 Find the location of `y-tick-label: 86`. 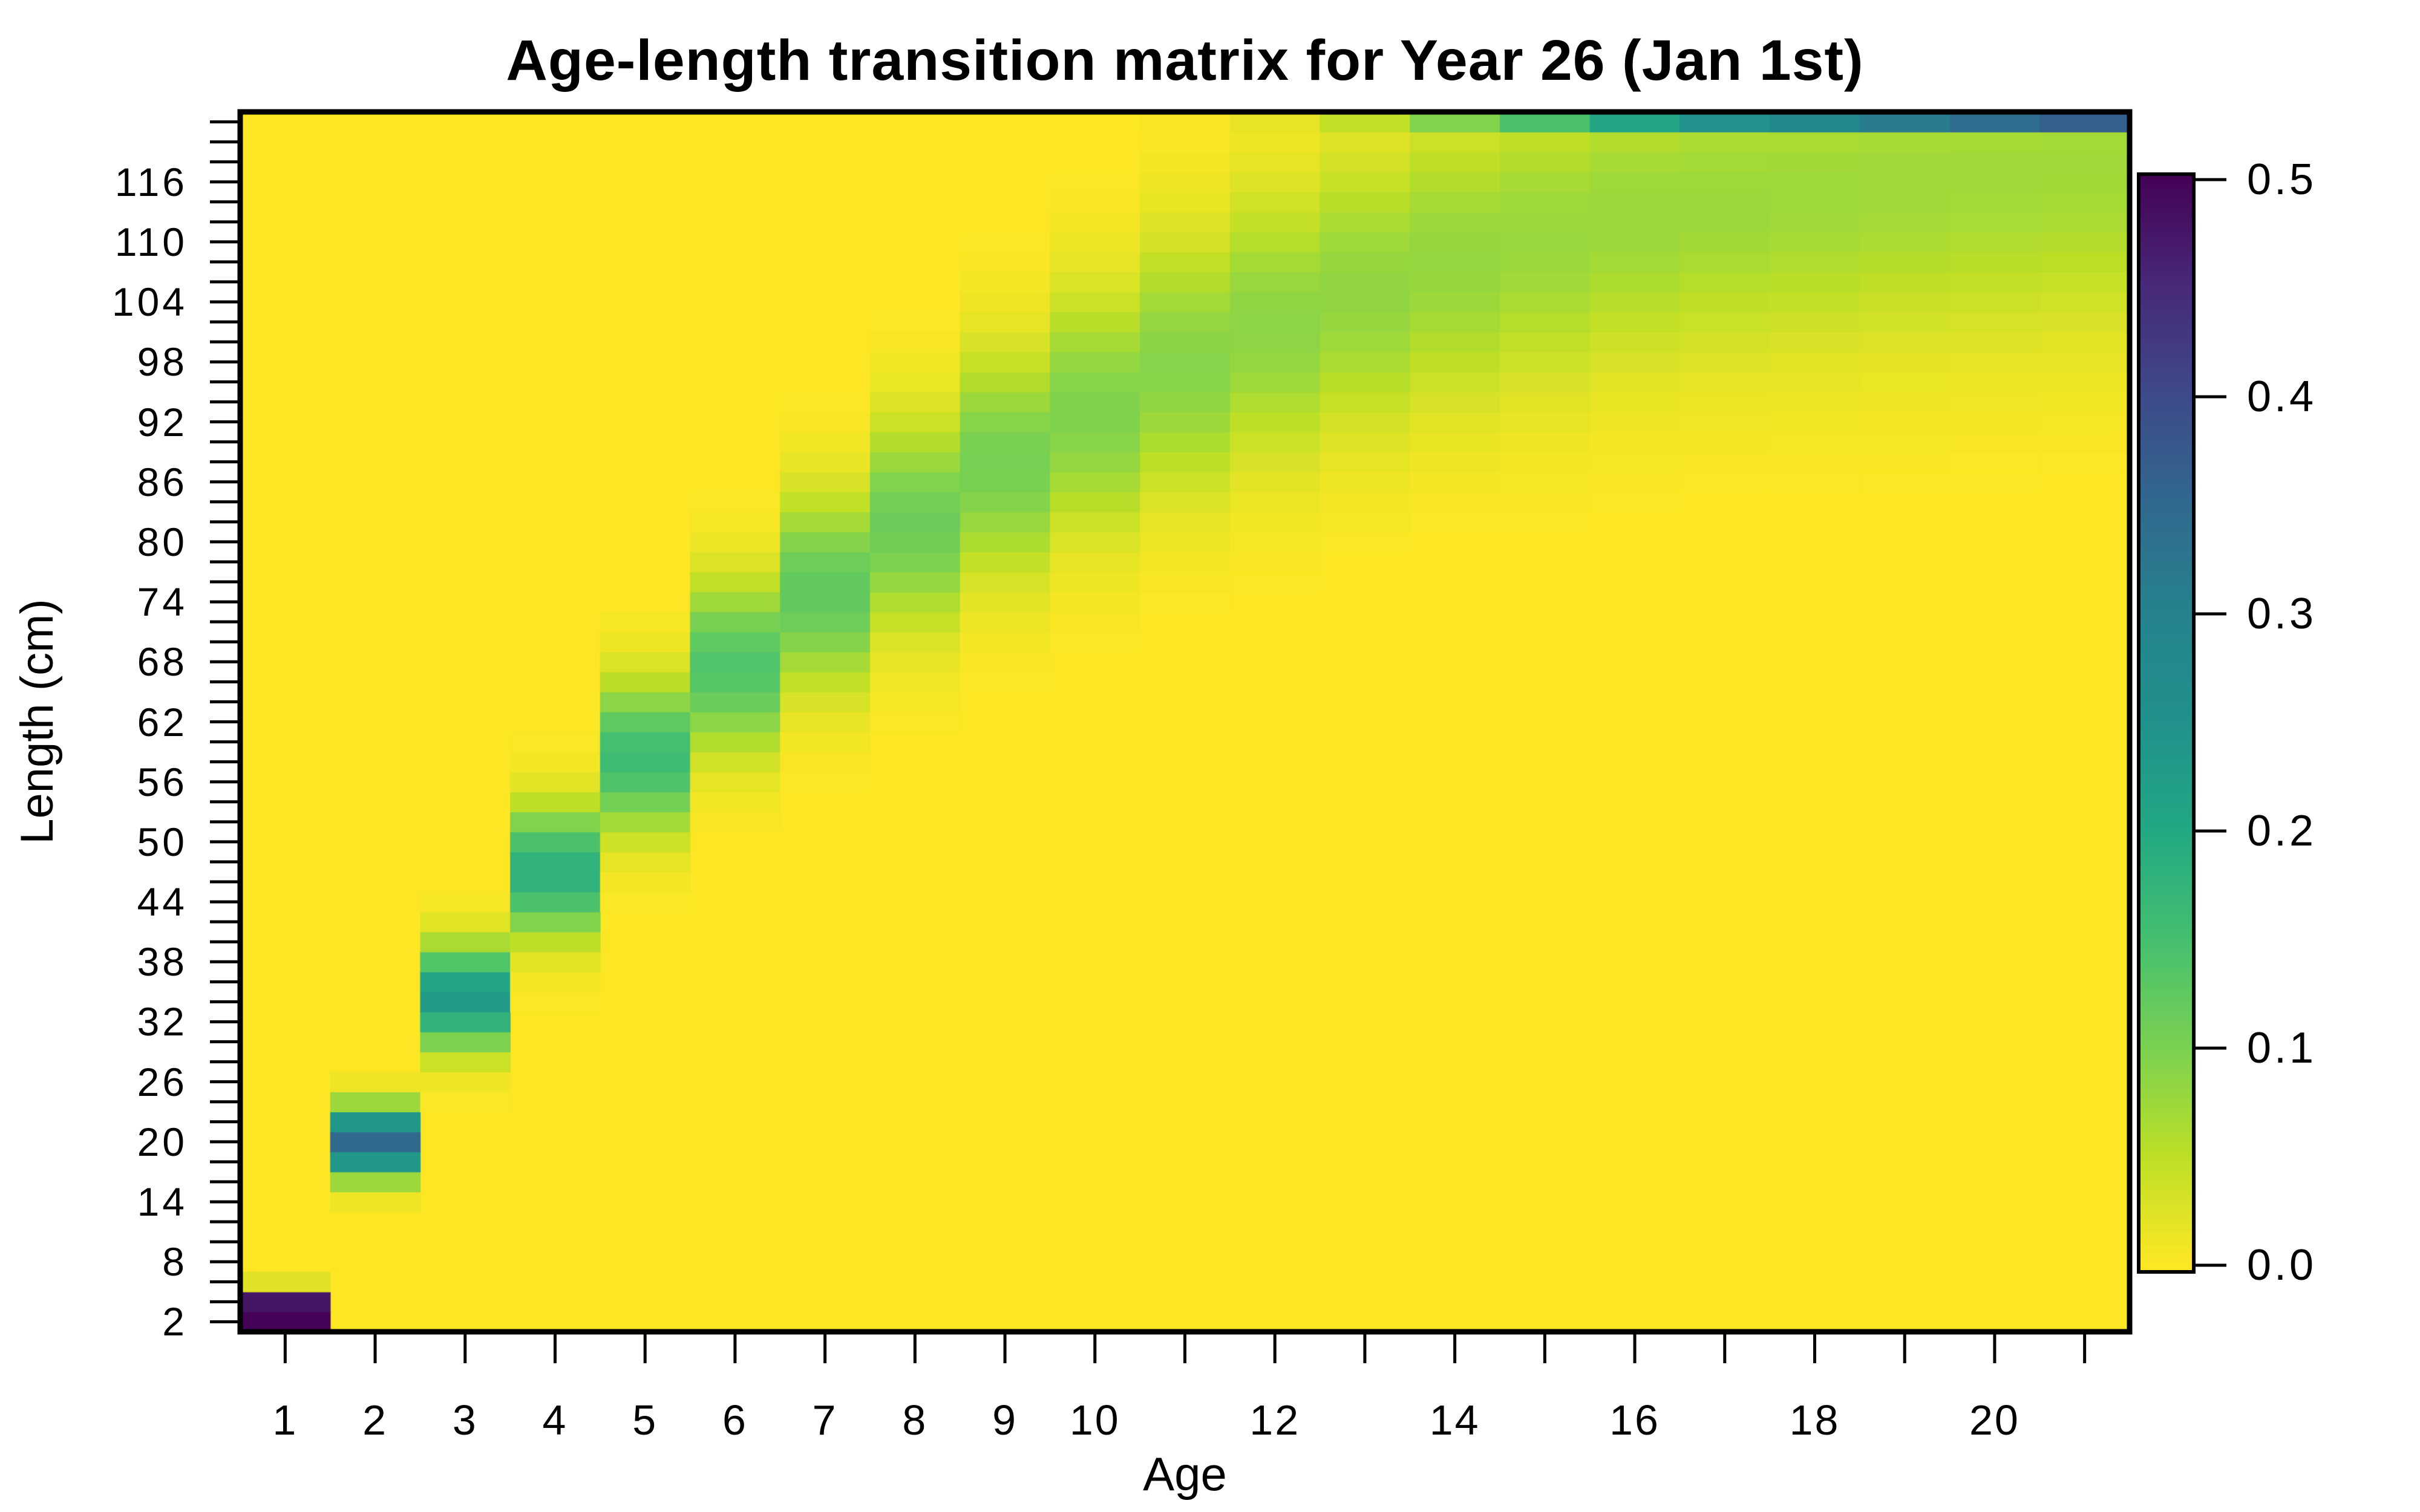

y-tick-label: 86 is located at coordinates (162, 481).